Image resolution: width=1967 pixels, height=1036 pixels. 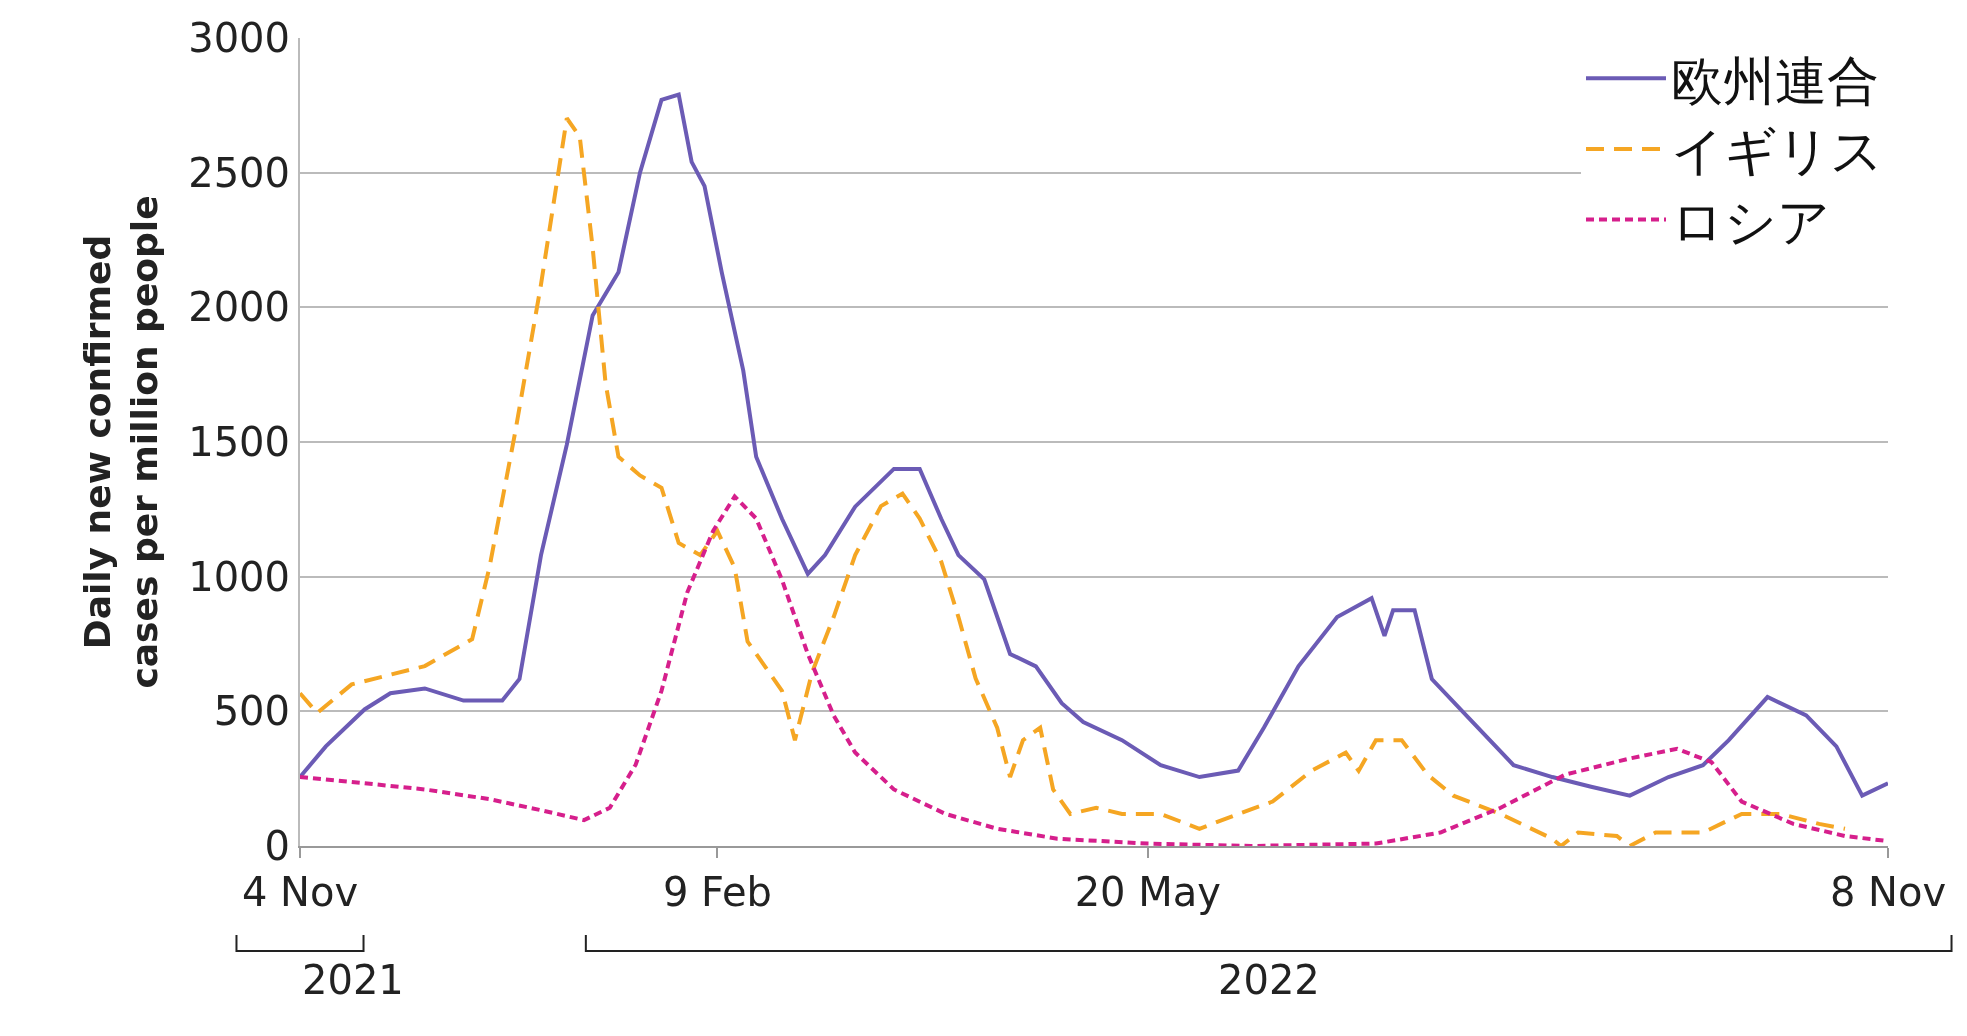 What do you see at coordinates (1147, 892) in the screenshot?
I see `x-tick-label: 20 May` at bounding box center [1147, 892].